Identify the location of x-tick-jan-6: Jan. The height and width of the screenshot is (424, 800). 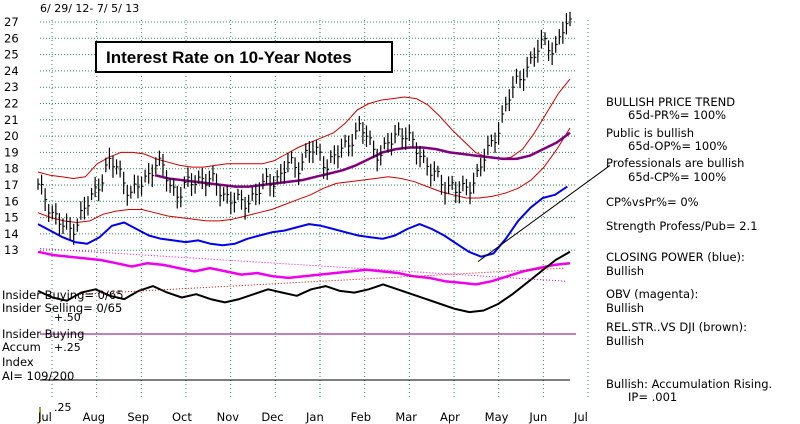
(314, 417).